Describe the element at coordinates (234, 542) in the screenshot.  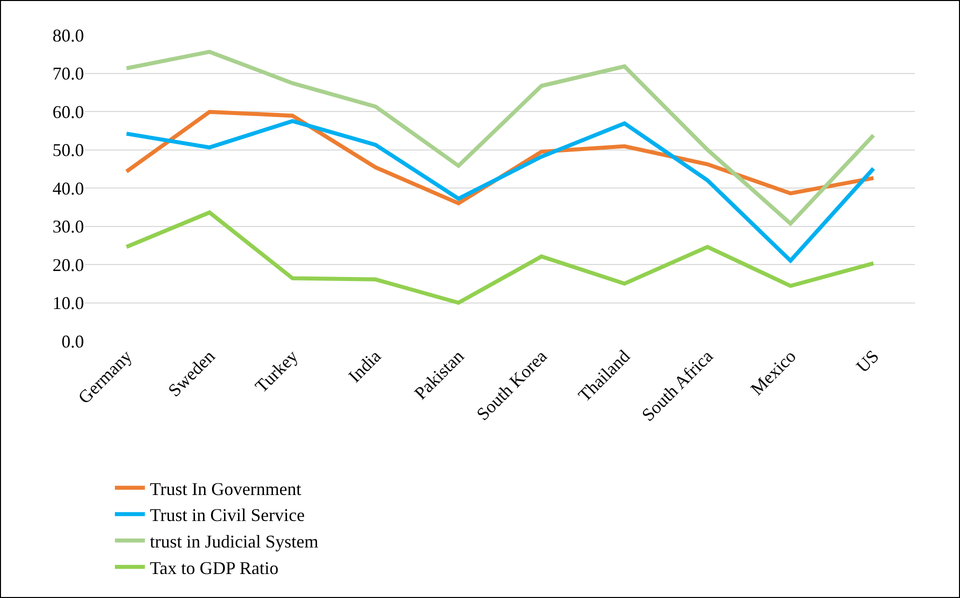
I see `legend-label: trust in Judicial System` at that location.